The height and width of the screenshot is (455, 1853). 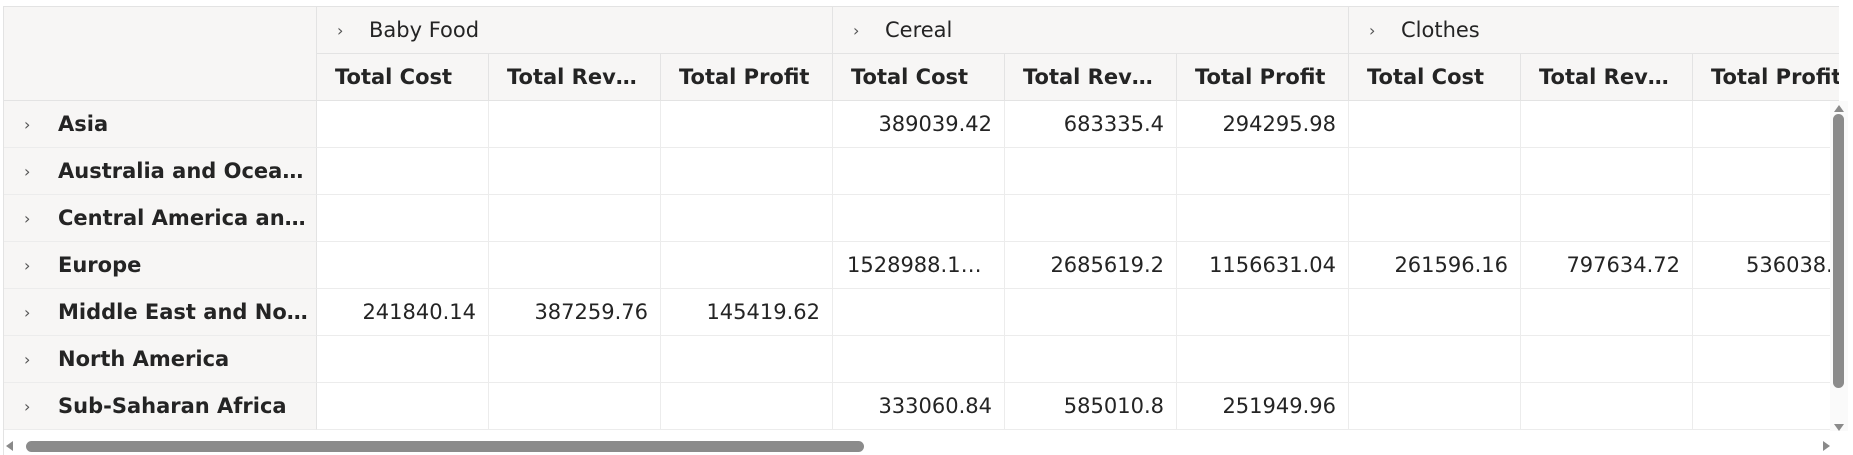 I want to click on scroll-down-icon, so click(x=1839, y=427).